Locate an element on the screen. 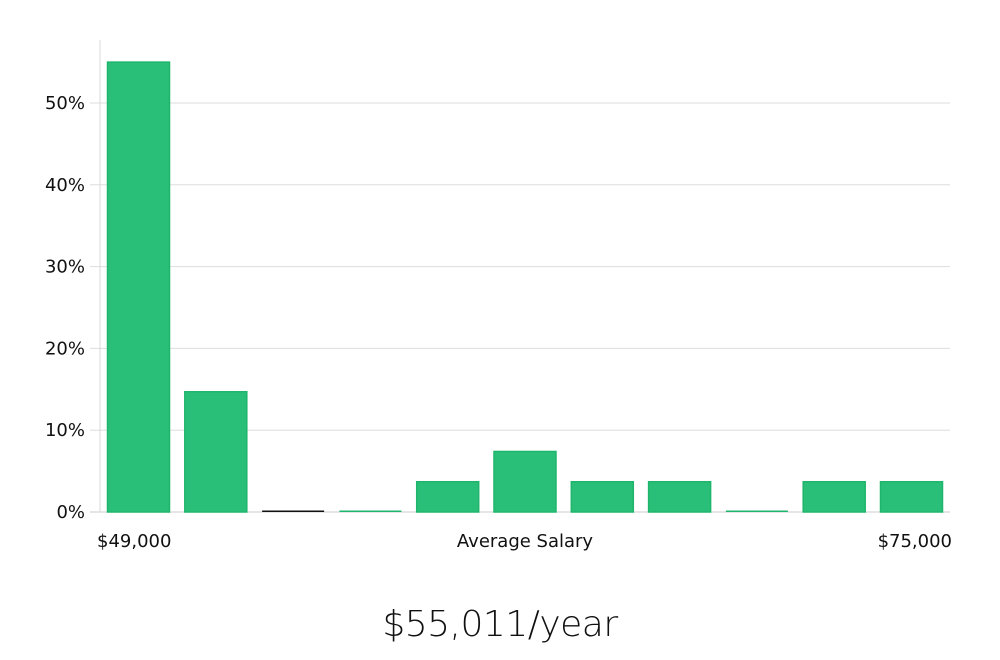  y-tick-label: 30% is located at coordinates (65, 267).